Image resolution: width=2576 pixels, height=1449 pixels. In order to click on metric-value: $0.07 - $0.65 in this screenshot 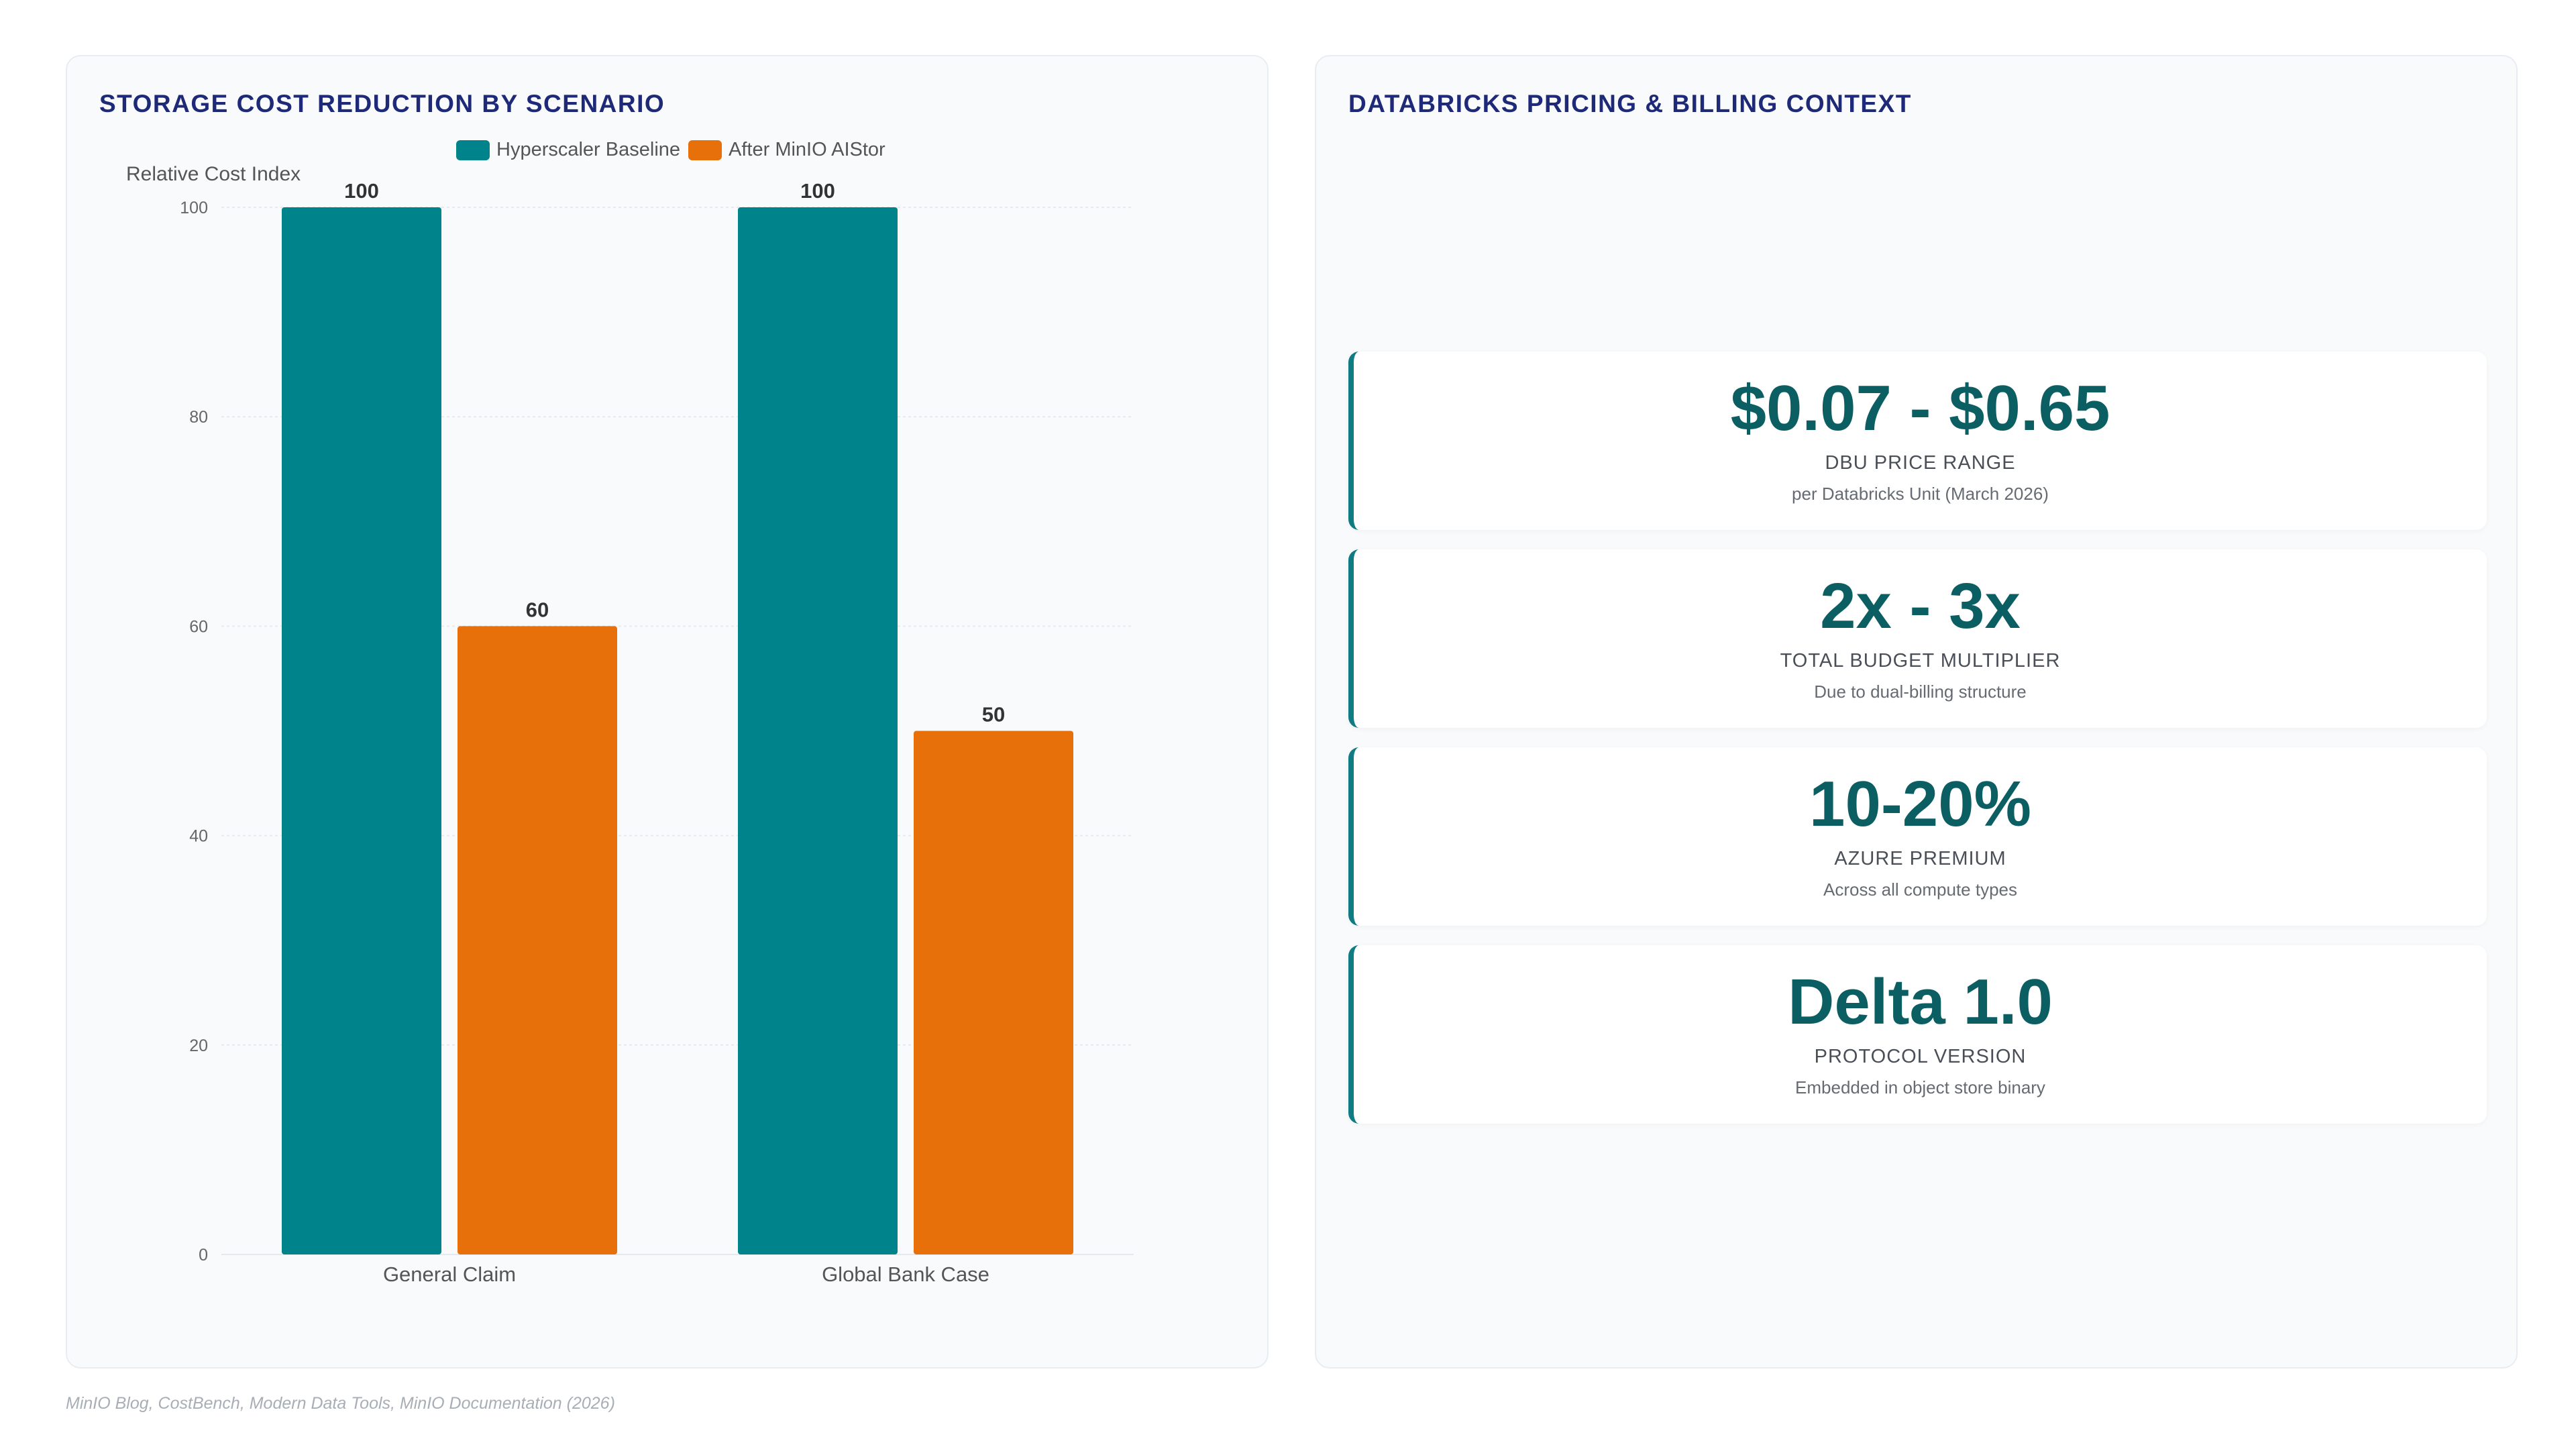, I will do `click(1920, 408)`.